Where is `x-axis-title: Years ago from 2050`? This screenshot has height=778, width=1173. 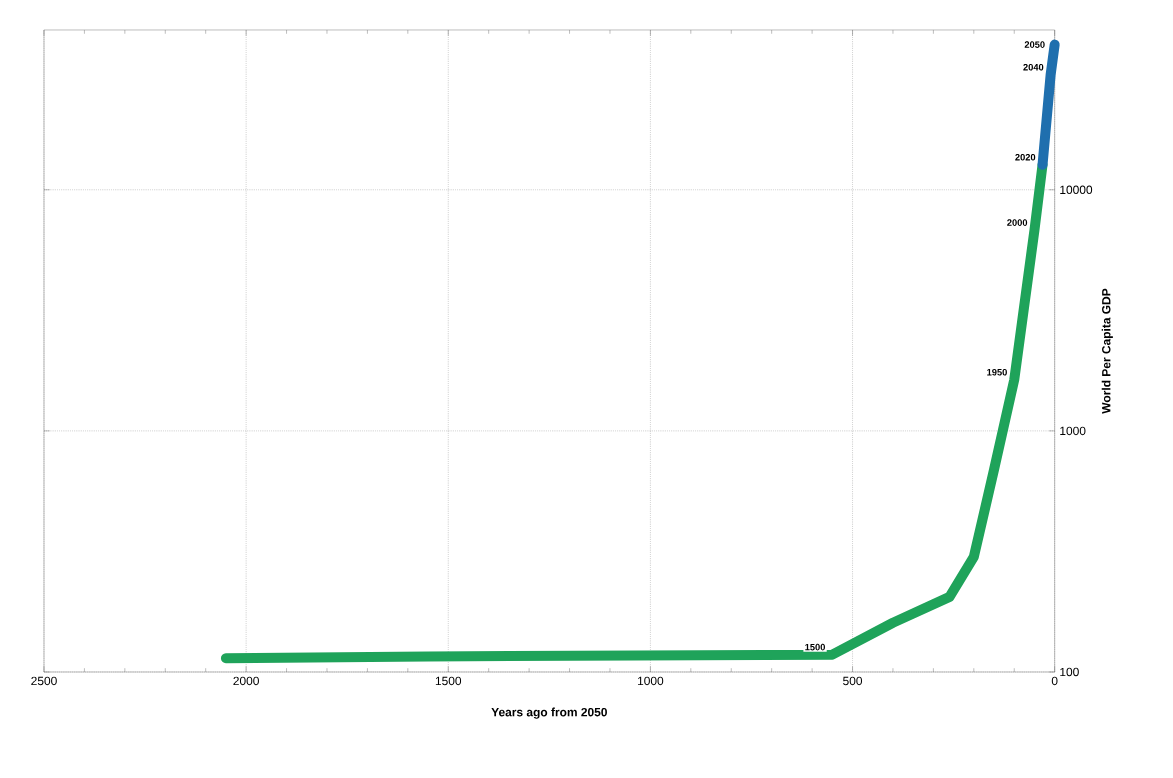 x-axis-title: Years ago from 2050 is located at coordinates (549, 713).